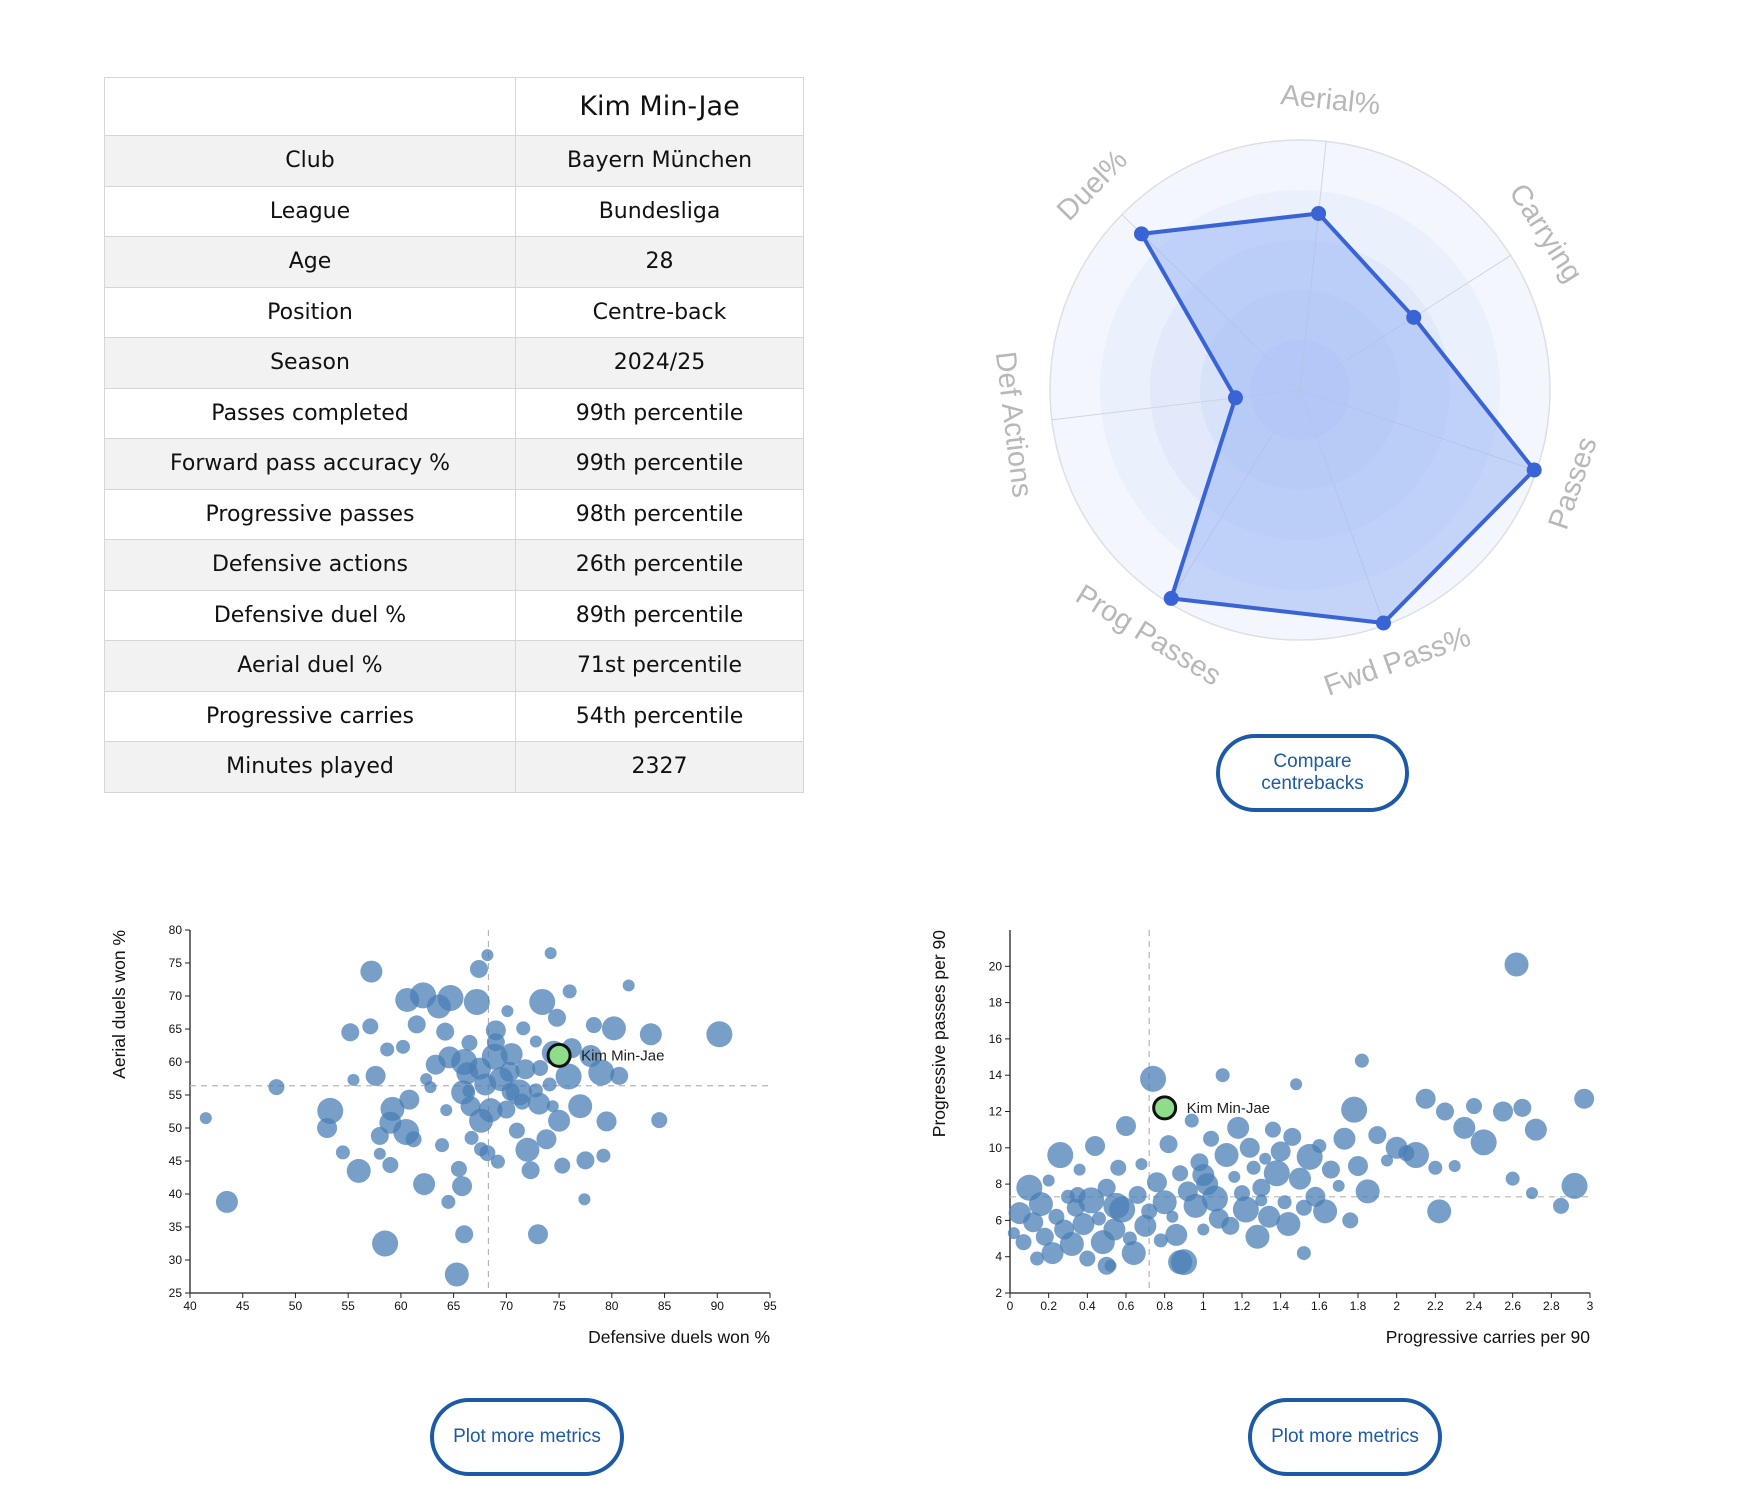 This screenshot has width=1738, height=1490. Describe the element at coordinates (622, 1055) in the screenshot. I see `highlight-label: Kim Min-Jae` at that location.